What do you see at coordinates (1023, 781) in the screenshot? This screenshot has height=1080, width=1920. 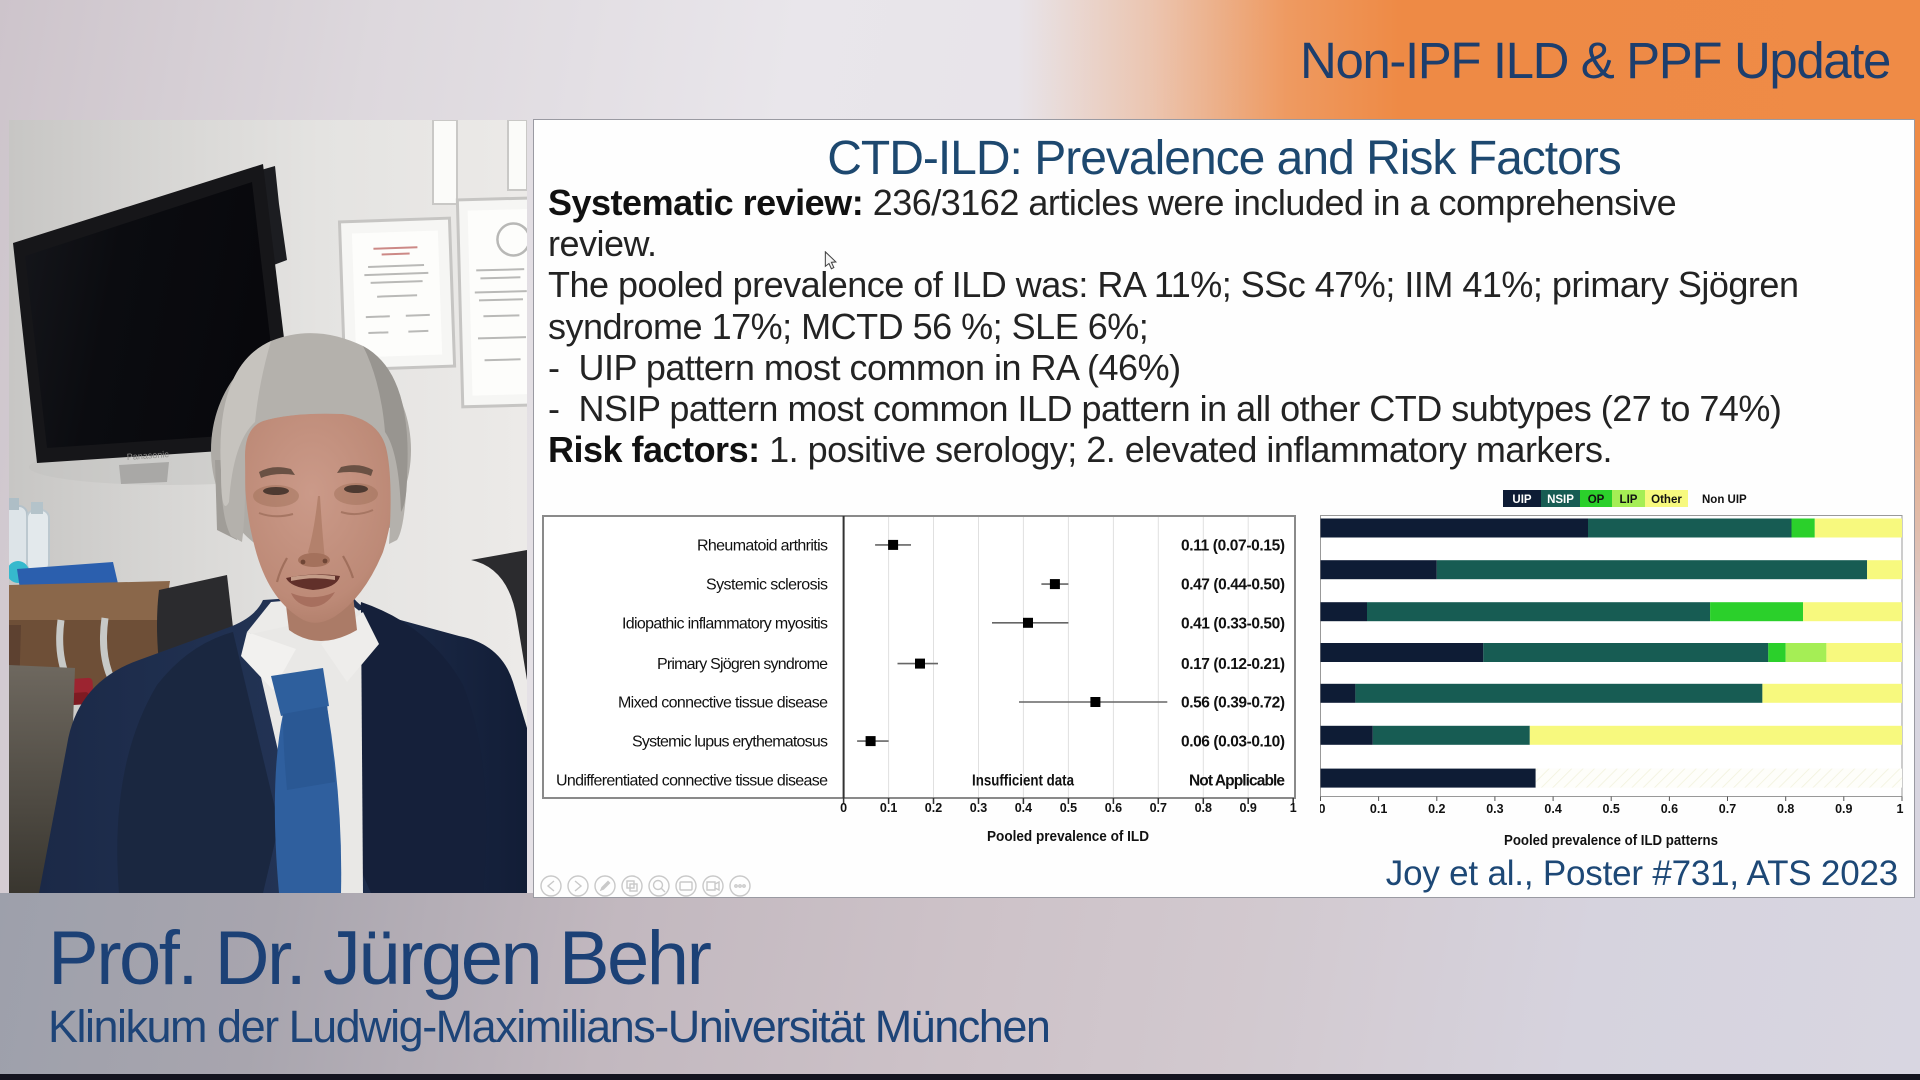 I see `svg-text: Insufficient data` at bounding box center [1023, 781].